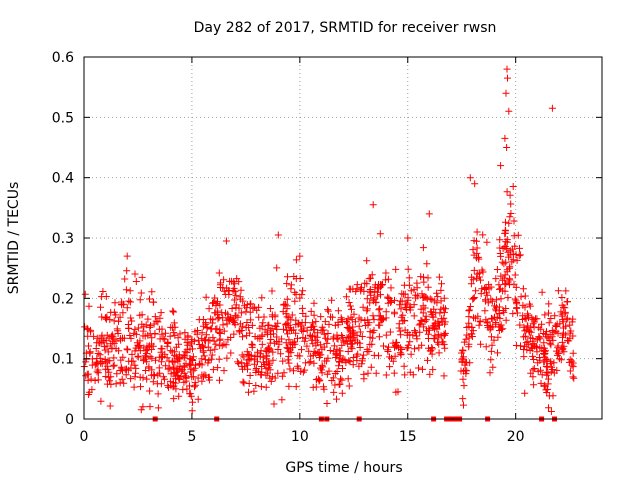 The height and width of the screenshot is (480, 640). I want to click on y-axis-label: SRMTID / TECUs, so click(14, 238).